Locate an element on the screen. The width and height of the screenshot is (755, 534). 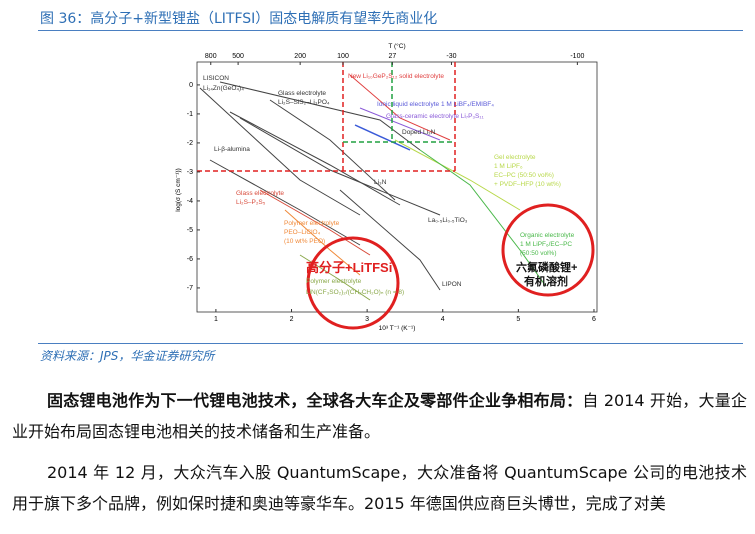
y-axis-label: log(σ (S cm⁻¹)) is located at coordinates (178, 190).